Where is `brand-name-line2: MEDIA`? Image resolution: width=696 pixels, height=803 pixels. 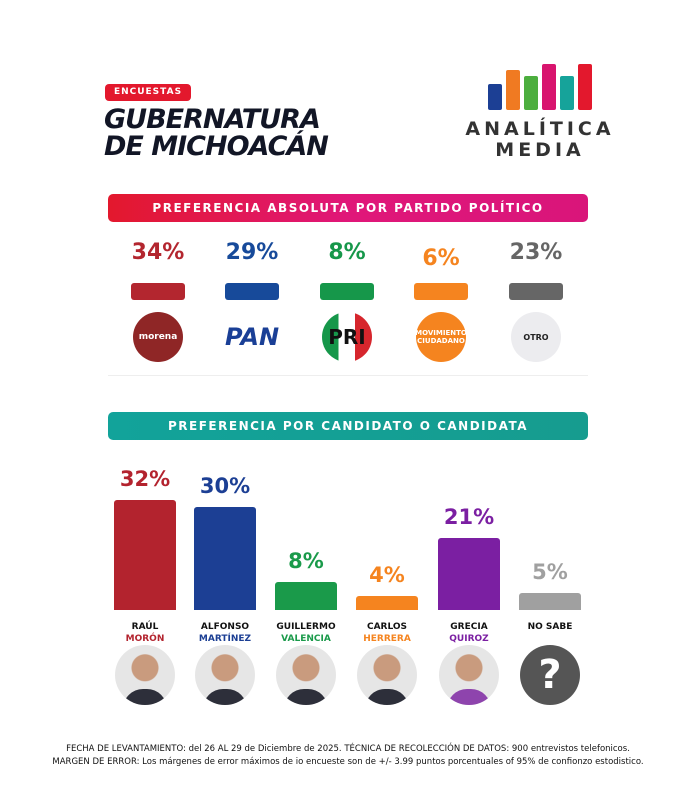
brand-name-line2: MEDIA is located at coordinates (540, 150).